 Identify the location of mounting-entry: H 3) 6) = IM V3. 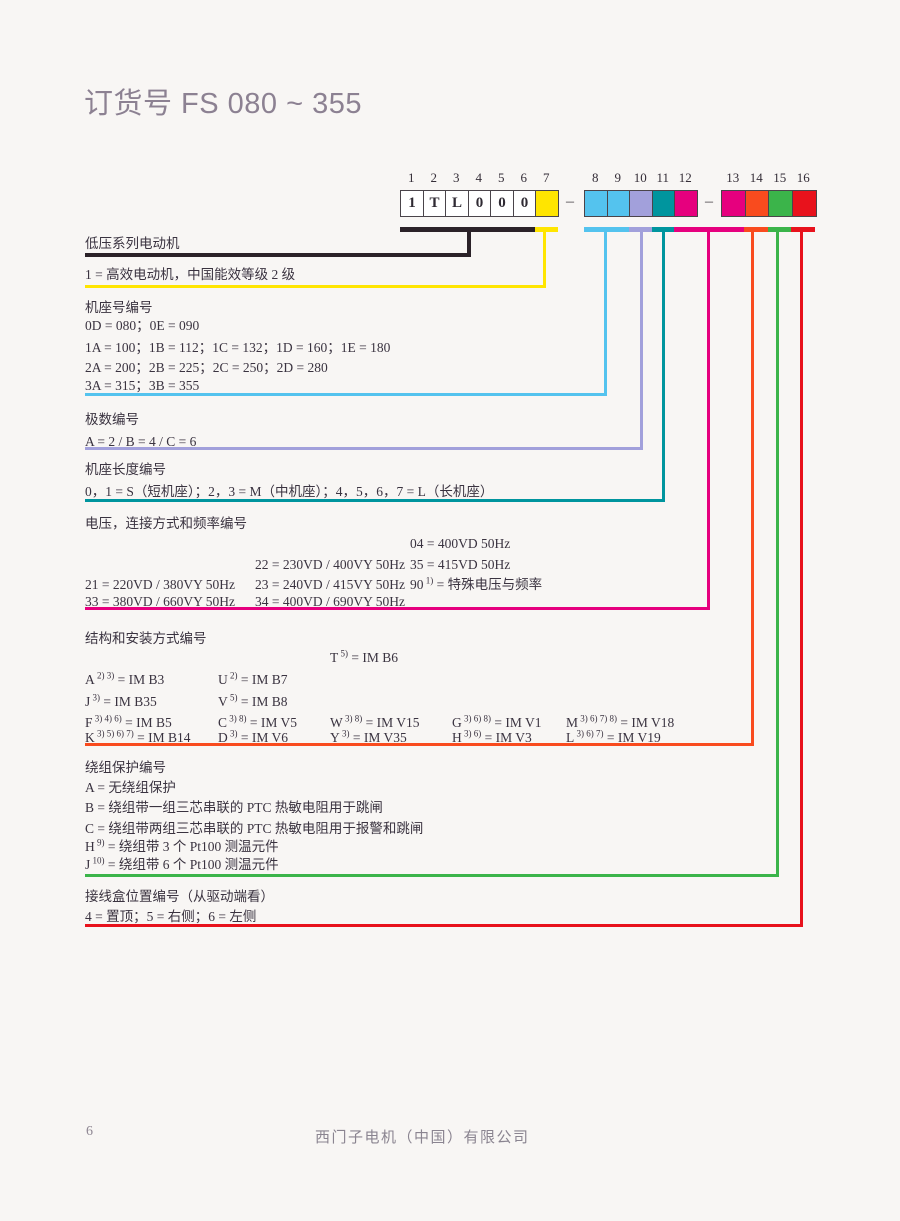
(492, 736).